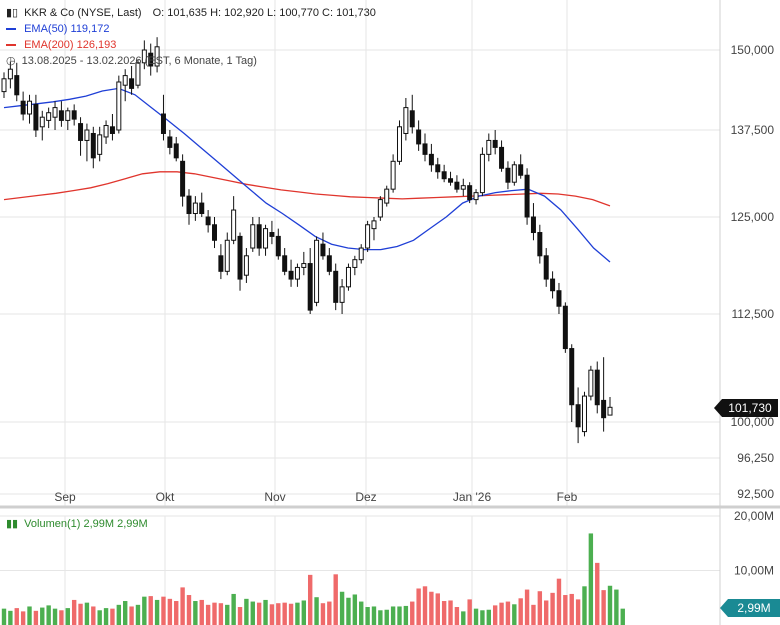 This screenshot has height=625, width=780. What do you see at coordinates (754, 571) in the screenshot?
I see `volume-tick-label: 10,00M` at bounding box center [754, 571].